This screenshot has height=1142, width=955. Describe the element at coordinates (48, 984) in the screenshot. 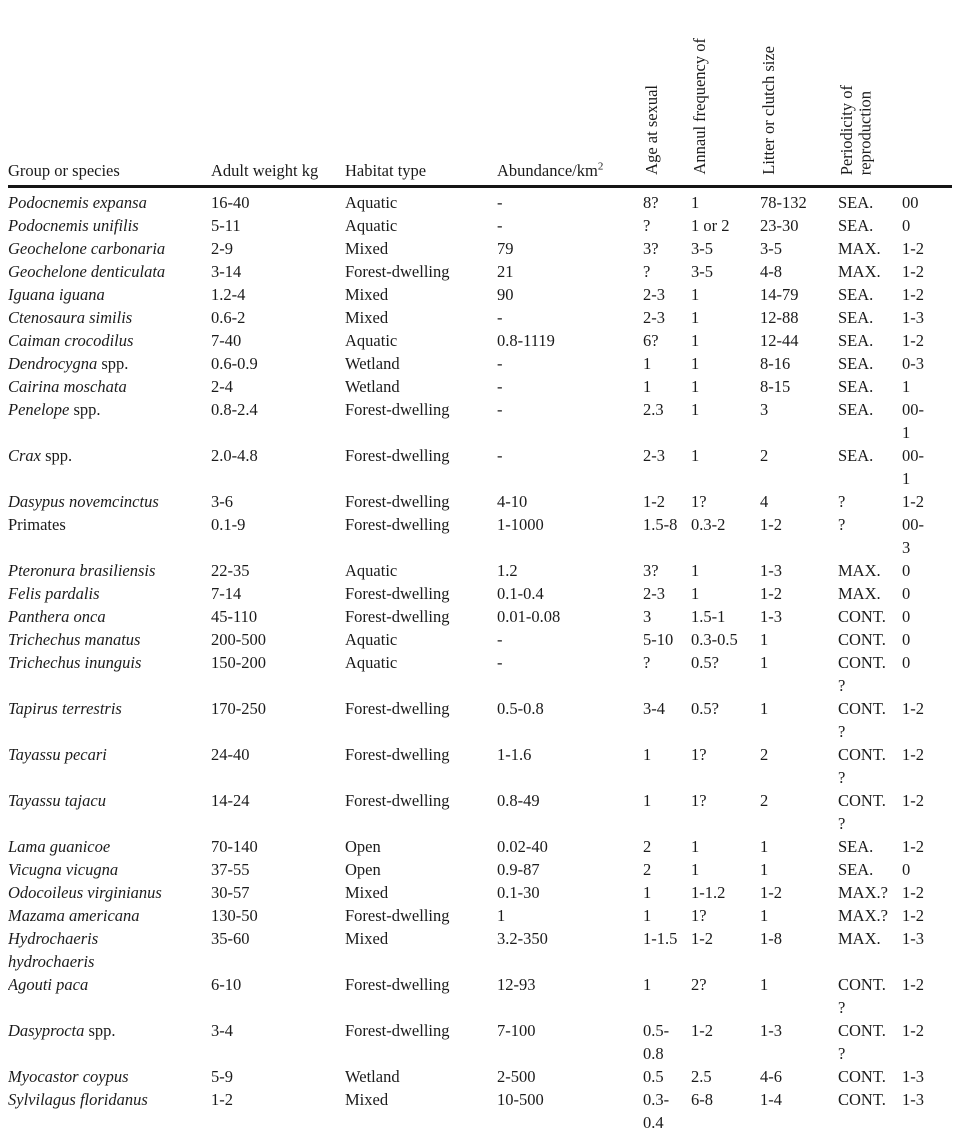

I see `species-name: Agouti paca` at that location.